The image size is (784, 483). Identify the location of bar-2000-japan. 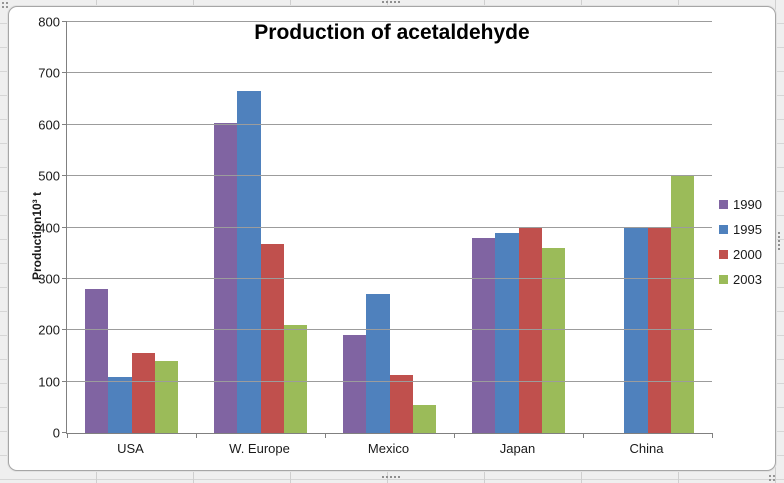
(530, 330).